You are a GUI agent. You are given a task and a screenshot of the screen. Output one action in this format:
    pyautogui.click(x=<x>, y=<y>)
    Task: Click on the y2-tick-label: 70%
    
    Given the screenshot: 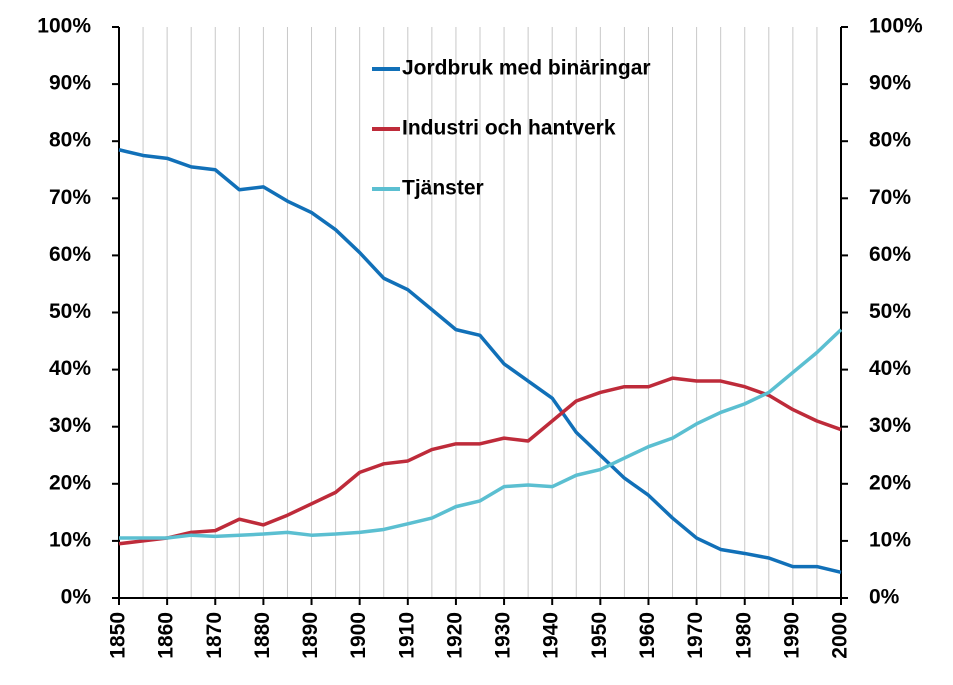 What is the action you would take?
    pyautogui.click(x=890, y=197)
    